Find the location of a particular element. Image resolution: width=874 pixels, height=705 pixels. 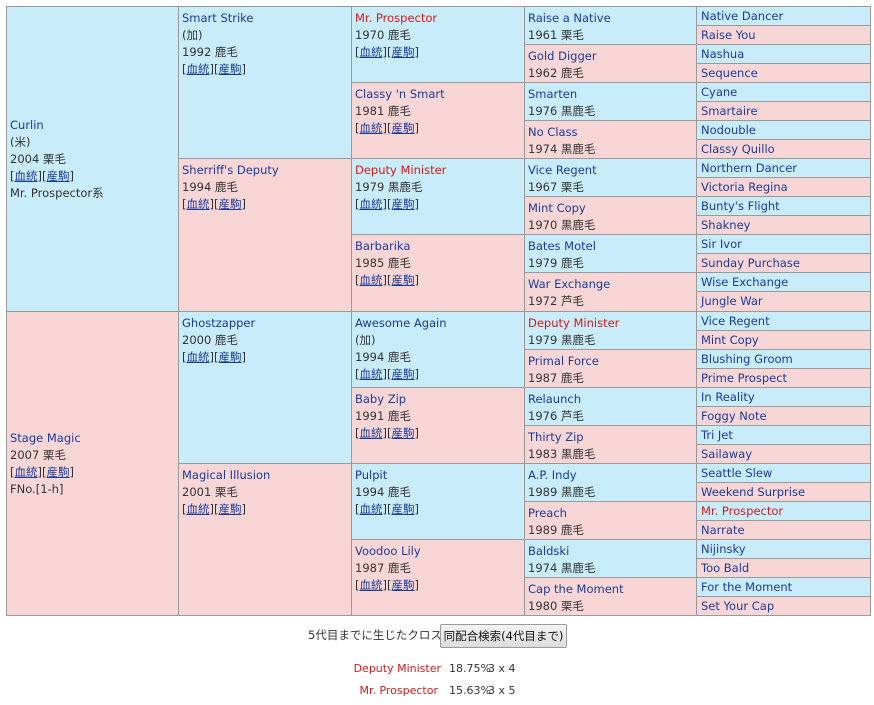

horse-name-link: Foggy Note is located at coordinates (734, 416).